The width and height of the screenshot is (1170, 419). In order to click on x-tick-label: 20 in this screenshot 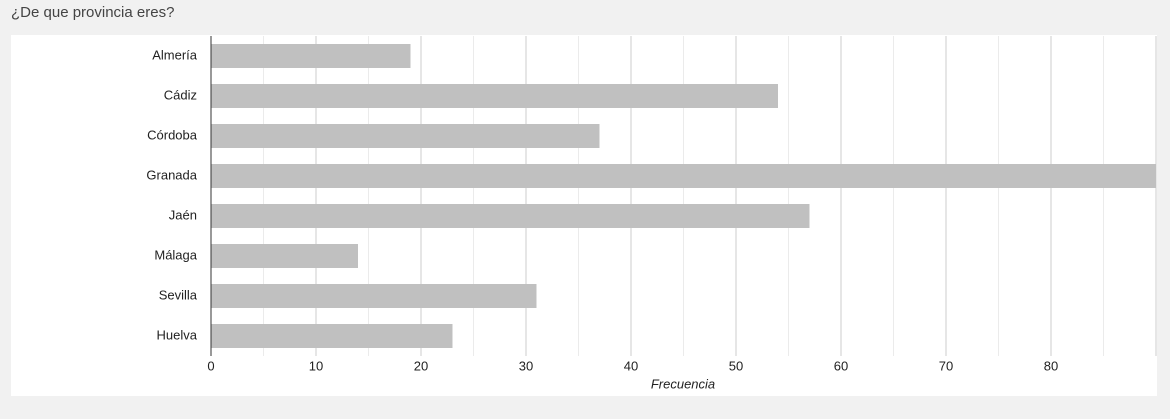, I will do `click(421, 365)`.